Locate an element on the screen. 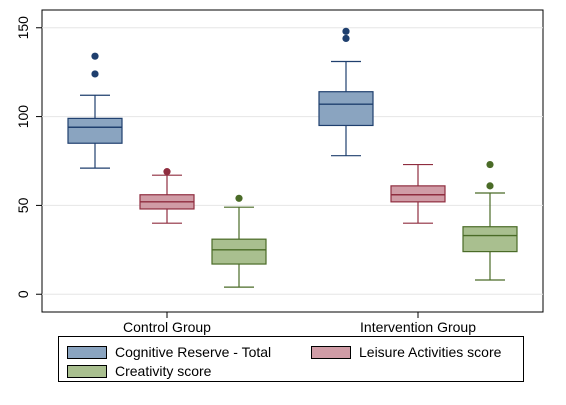 The height and width of the screenshot is (405, 566). legend-swatch-leisure-activities is located at coordinates (331, 352).